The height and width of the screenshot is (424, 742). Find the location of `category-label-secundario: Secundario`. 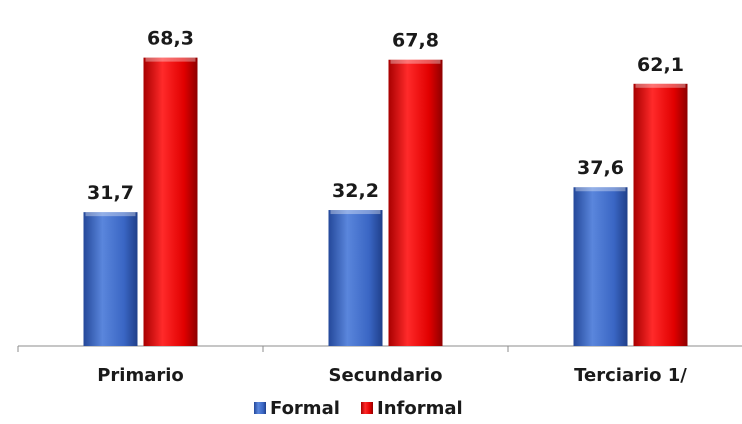

category-label-secundario: Secundario is located at coordinates (386, 375).